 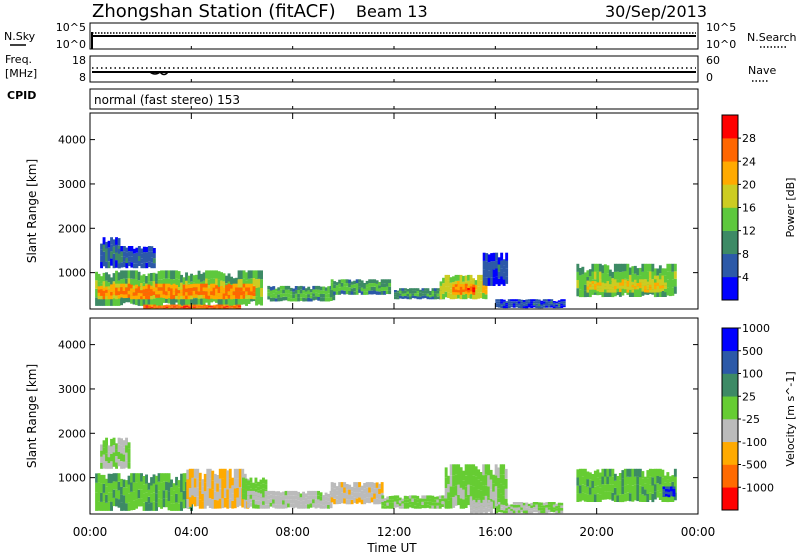 What do you see at coordinates (790, 208) in the screenshot?
I see `colorbar-label: Power [dB]` at bounding box center [790, 208].